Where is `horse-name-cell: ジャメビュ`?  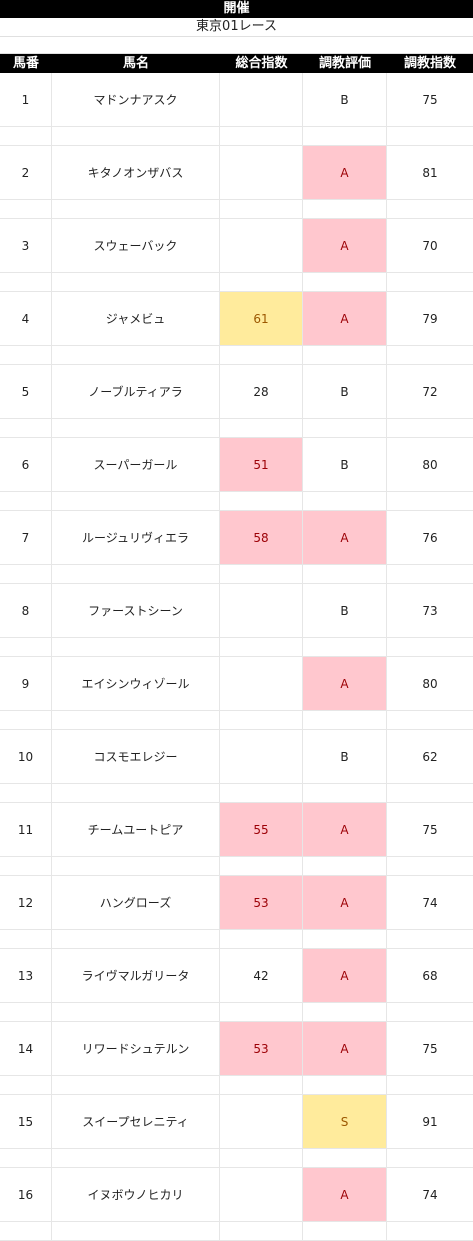
horse-name-cell: ジャメビュ is located at coordinates (136, 318).